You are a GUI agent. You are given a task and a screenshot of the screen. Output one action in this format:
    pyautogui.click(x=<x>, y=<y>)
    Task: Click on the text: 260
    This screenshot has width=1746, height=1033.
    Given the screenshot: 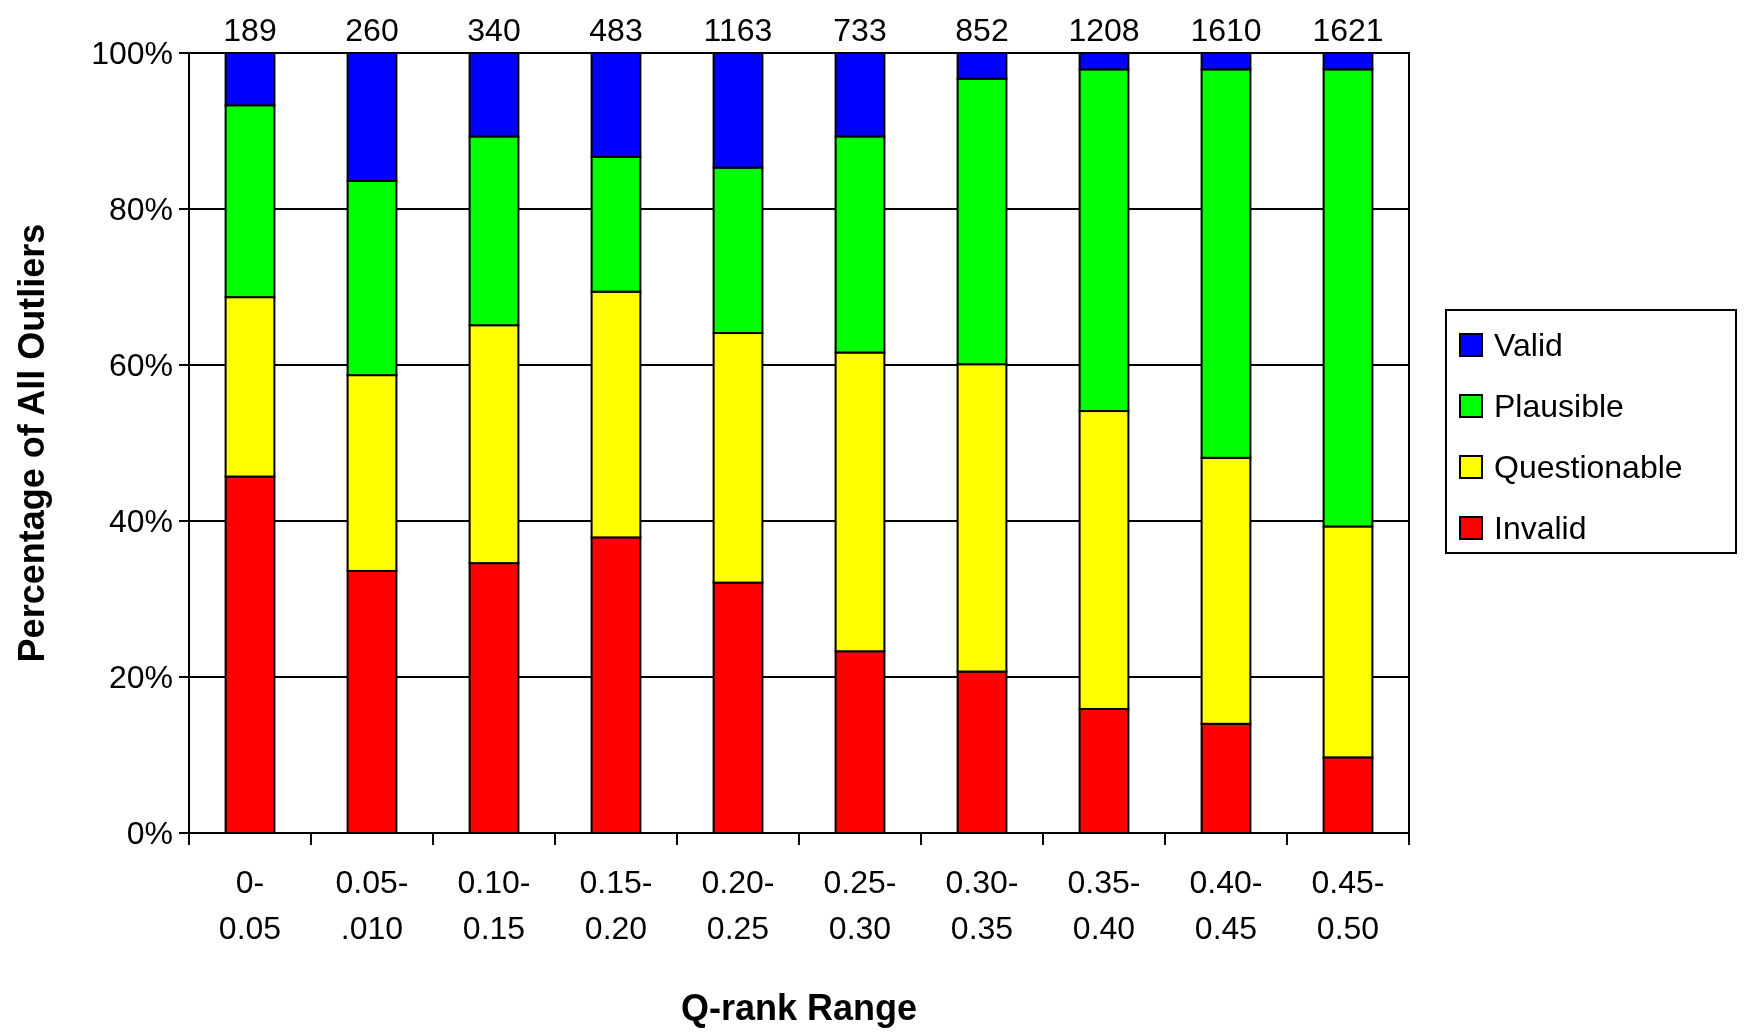 What is the action you would take?
    pyautogui.click(x=372, y=30)
    